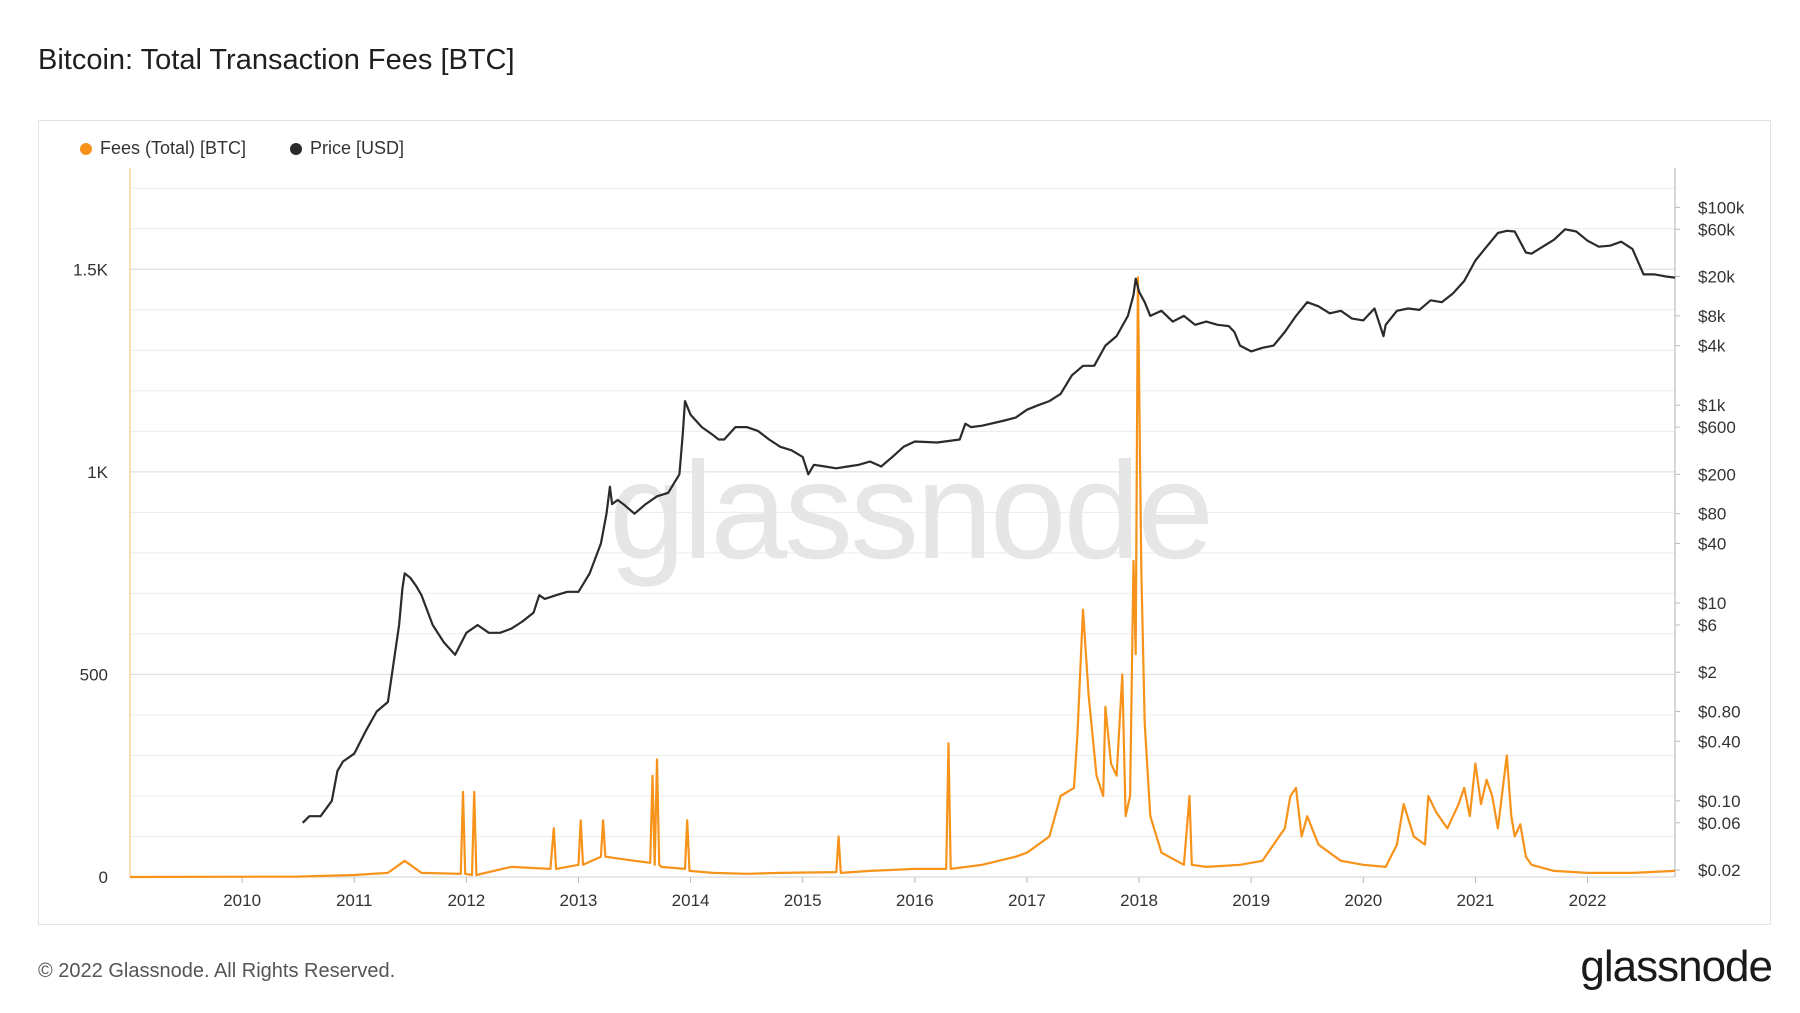 The width and height of the screenshot is (1800, 1013). I want to click on y-right-tick-label: $20k, so click(1716, 277).